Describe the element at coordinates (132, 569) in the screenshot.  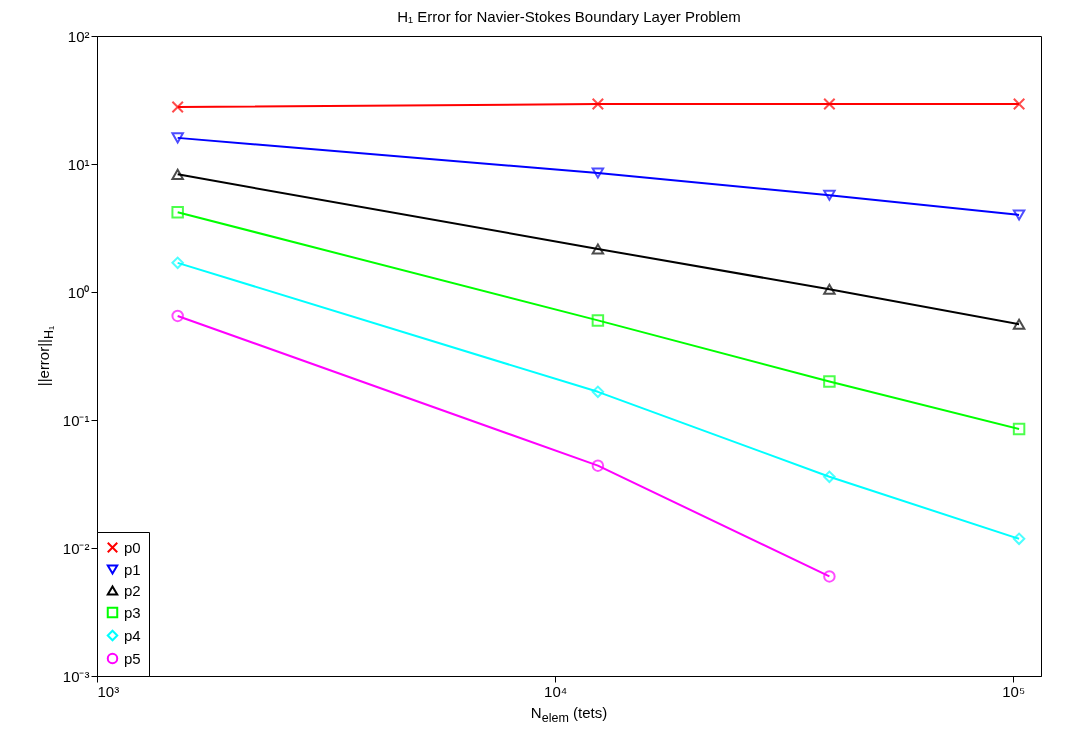
I see `legend-label: p1` at that location.